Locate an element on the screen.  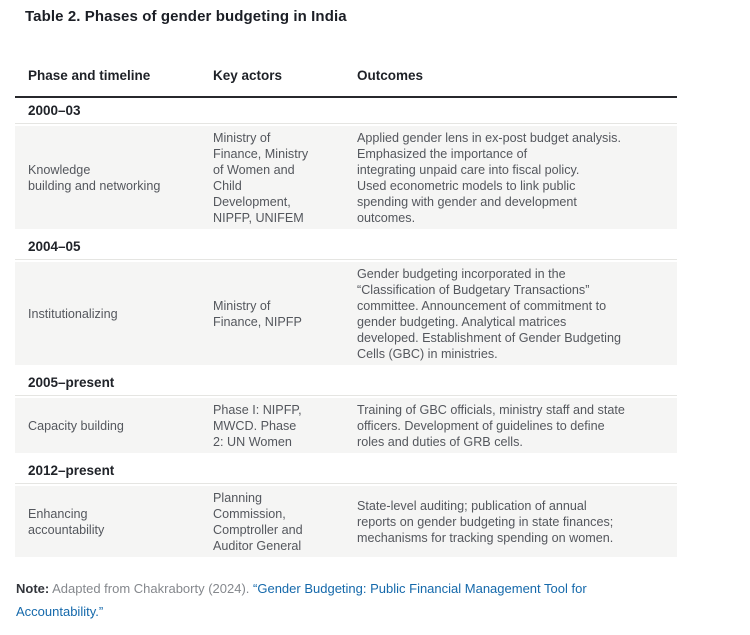
phase-cell: Institutionalizing is located at coordinates (73, 314).